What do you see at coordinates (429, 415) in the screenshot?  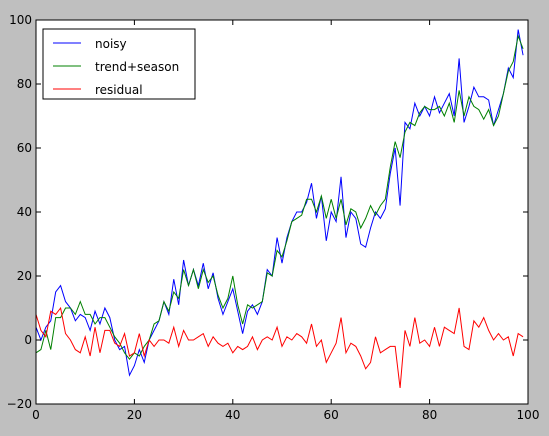 I see `x-tick-label: 80` at bounding box center [429, 415].